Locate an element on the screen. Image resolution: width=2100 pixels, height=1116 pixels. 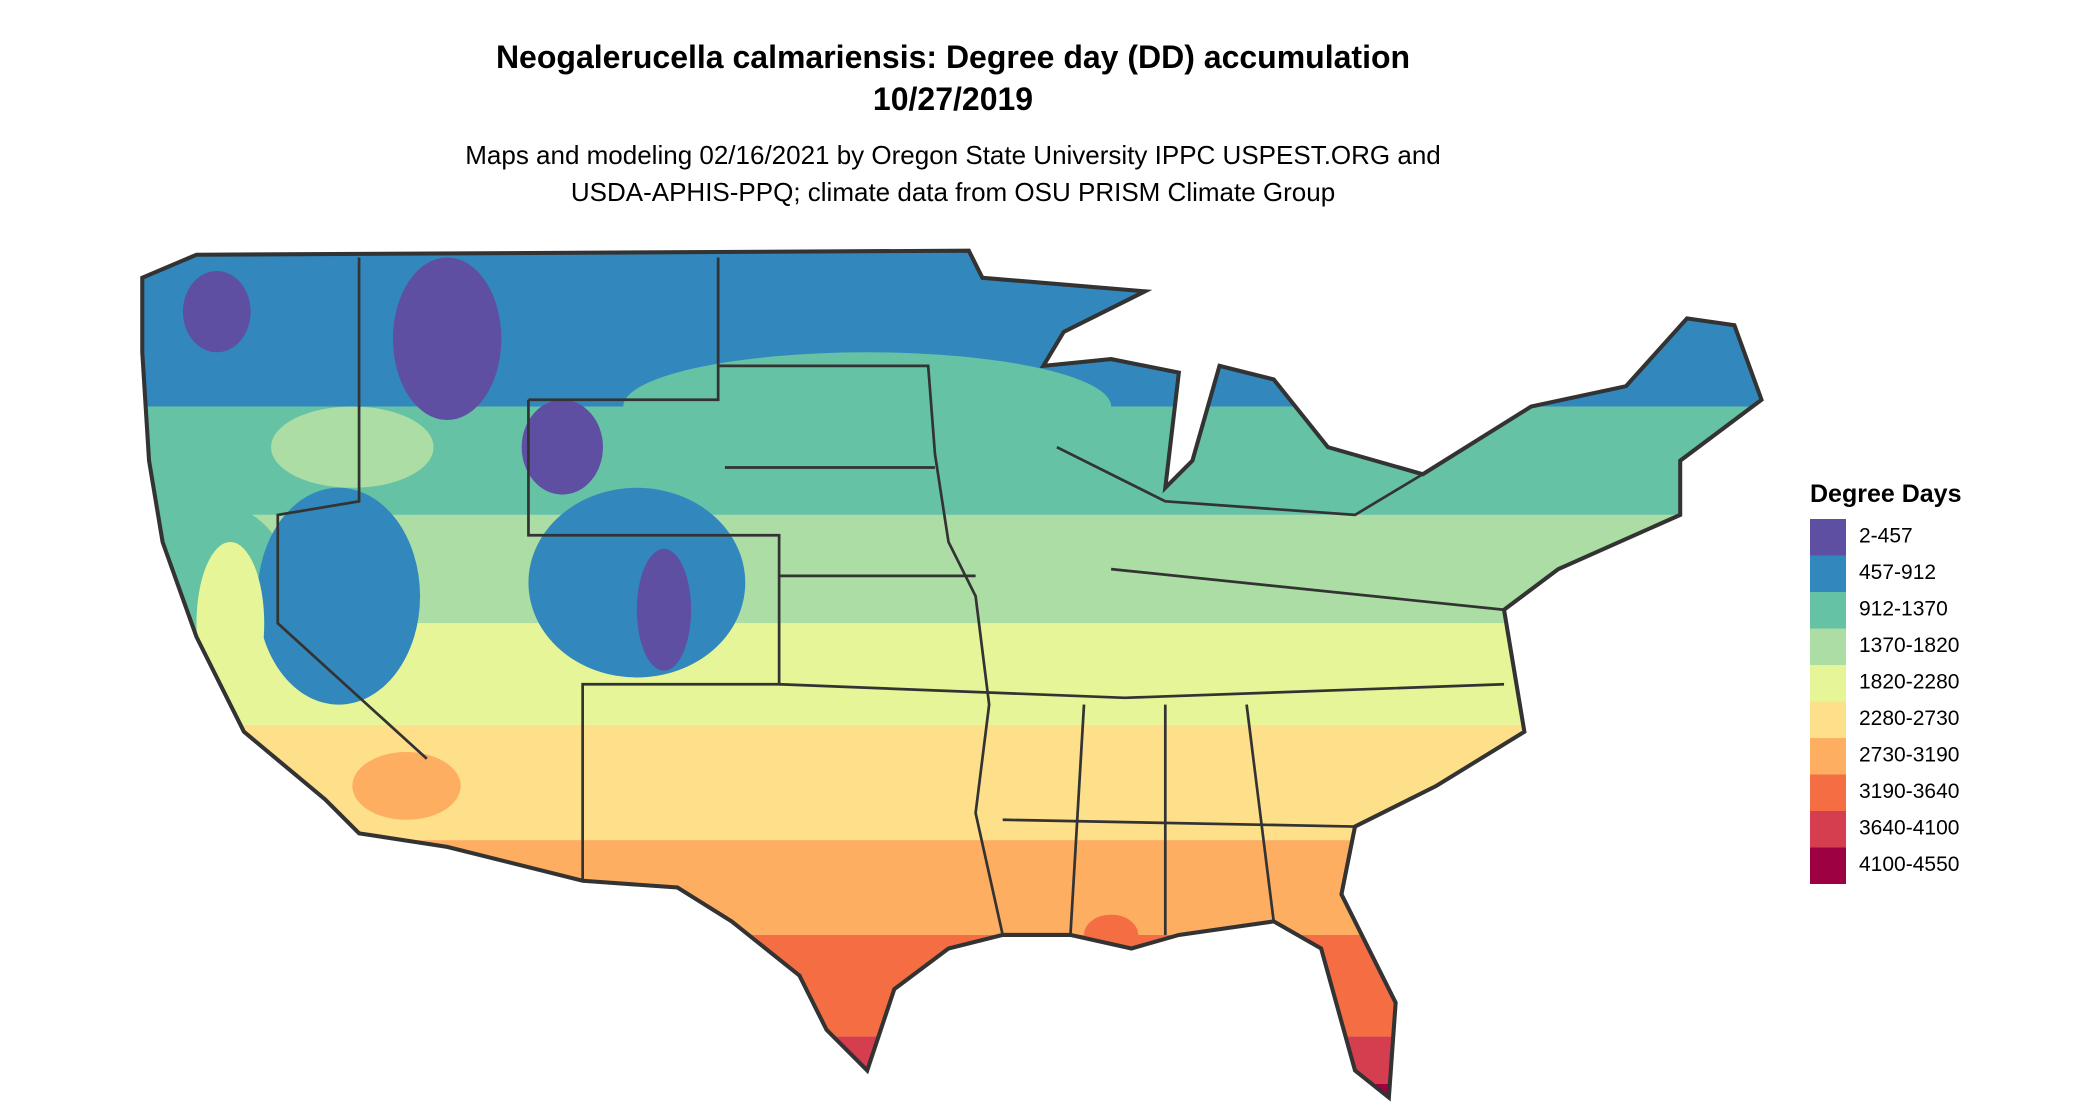
legend-label: 4100-4550 is located at coordinates (1909, 864).